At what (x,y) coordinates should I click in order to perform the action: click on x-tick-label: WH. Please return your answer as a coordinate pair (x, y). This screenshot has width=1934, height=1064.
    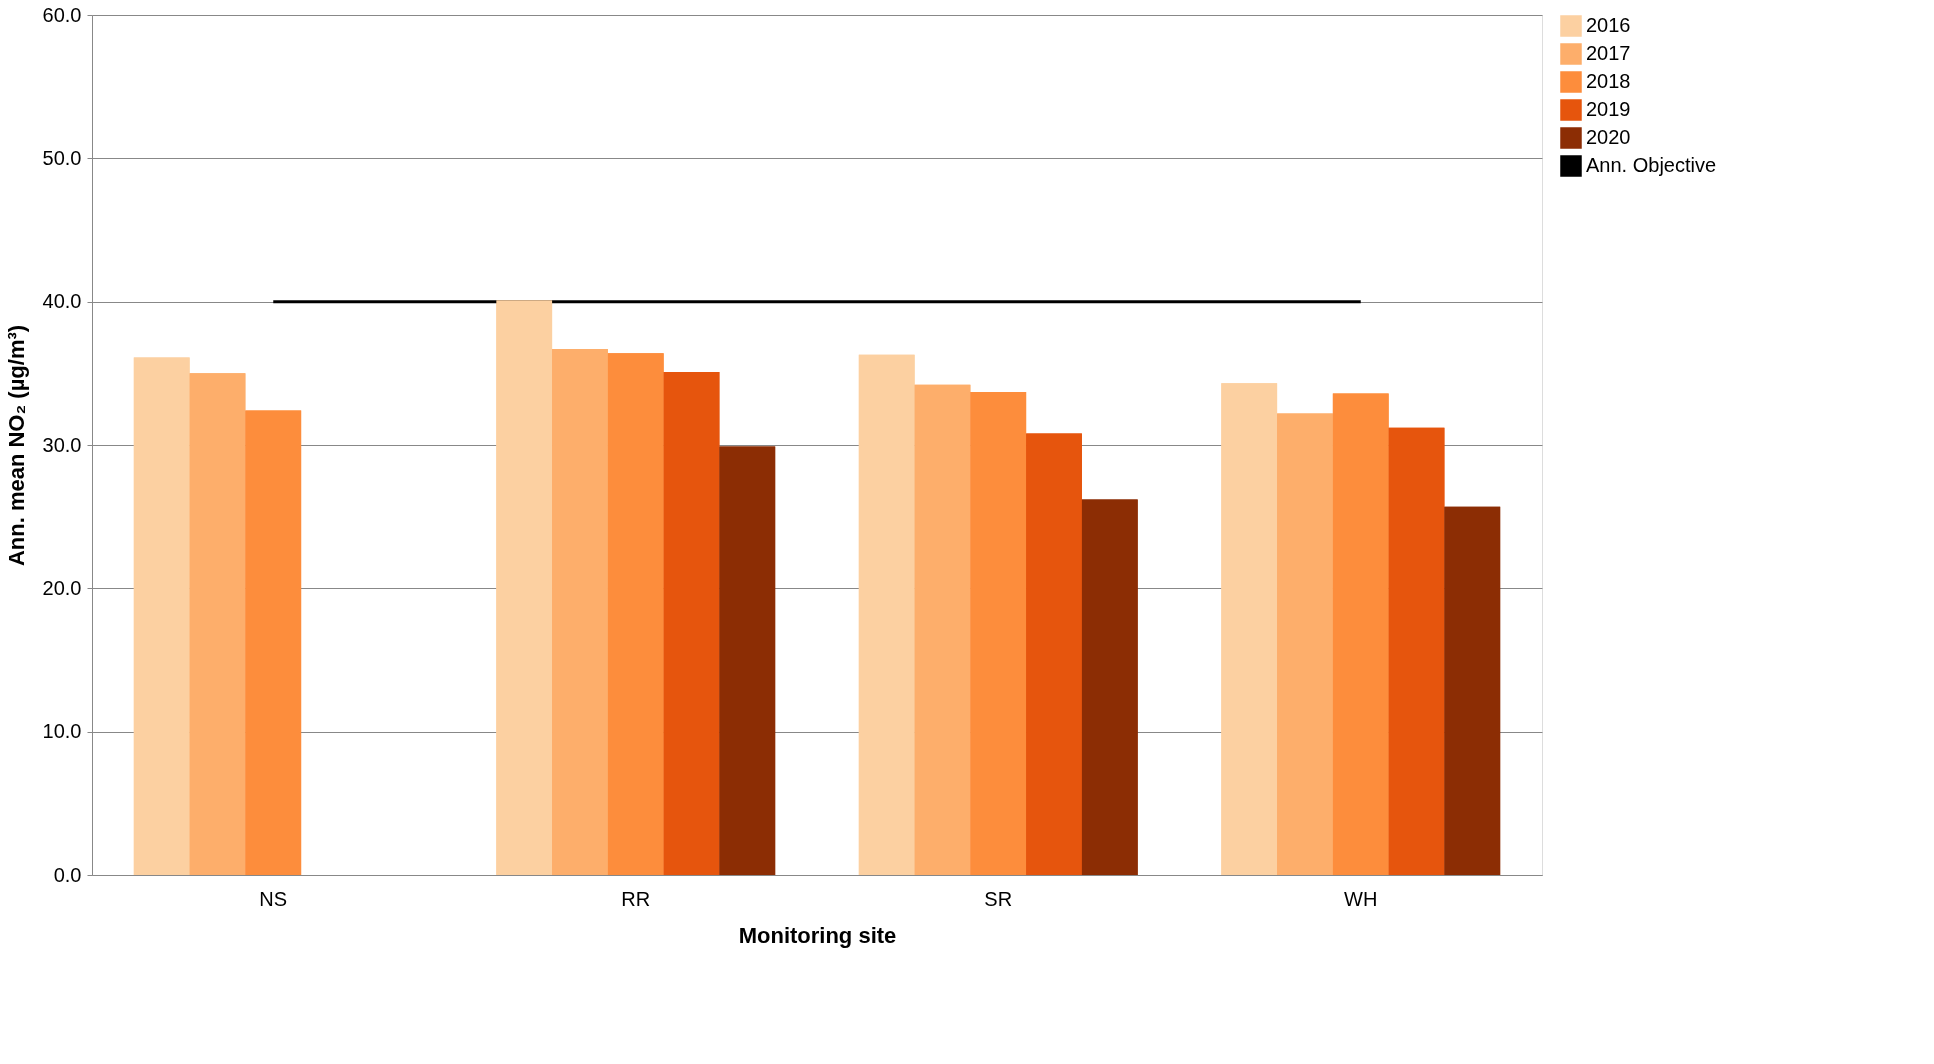
    Looking at the image, I should click on (1361, 898).